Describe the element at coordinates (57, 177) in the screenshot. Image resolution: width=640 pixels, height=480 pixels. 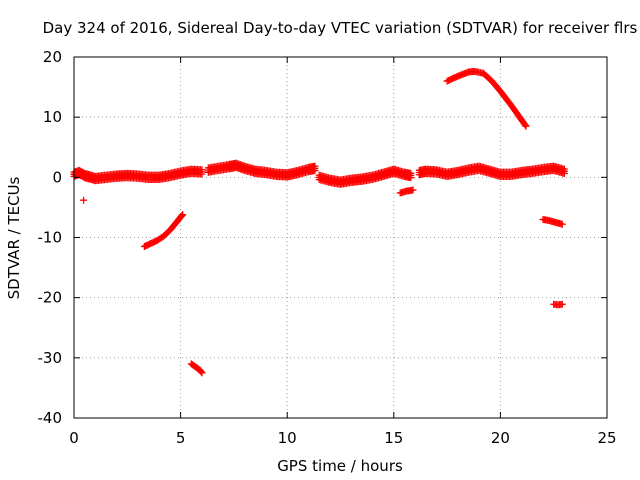
I see `y-tick-label: 0` at that location.